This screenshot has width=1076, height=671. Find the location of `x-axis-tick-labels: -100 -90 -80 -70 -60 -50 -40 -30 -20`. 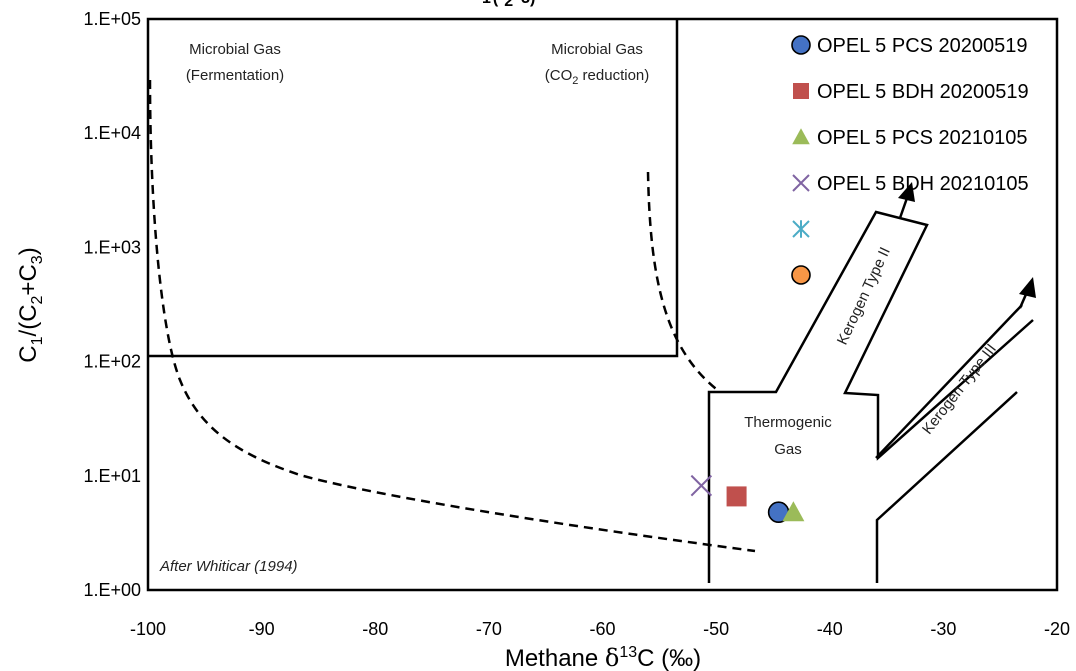

x-axis-tick-labels: -100 -90 -80 -70 -60 -50 -40 -30 -20 is located at coordinates (600, 629).